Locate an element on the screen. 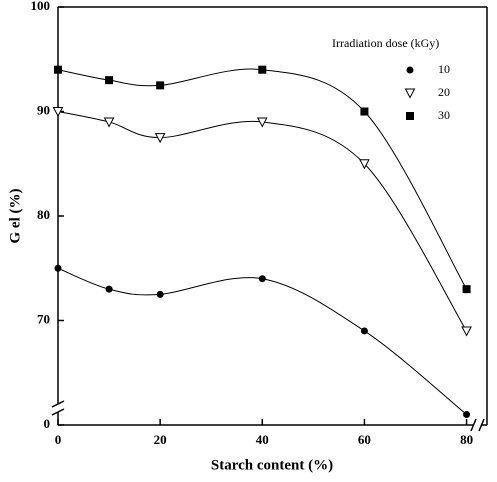 This screenshot has width=497, height=482. x-tick-label: 40 is located at coordinates (262, 439).